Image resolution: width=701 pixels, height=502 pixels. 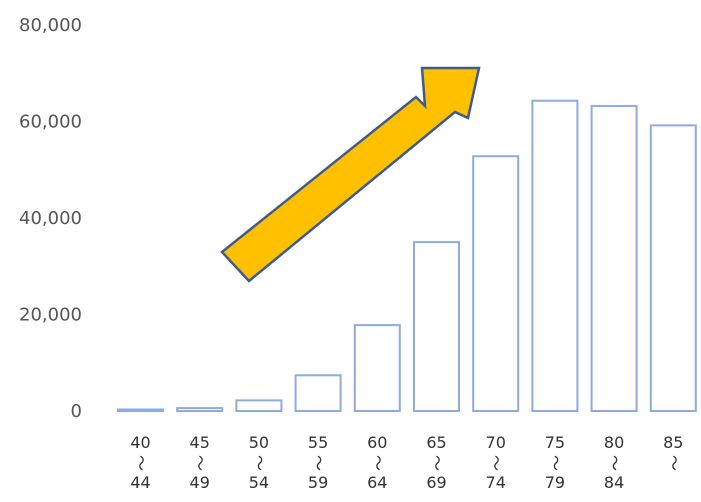 What do you see at coordinates (259, 442) in the screenshot?
I see `x-tick-line: 50` at bounding box center [259, 442].